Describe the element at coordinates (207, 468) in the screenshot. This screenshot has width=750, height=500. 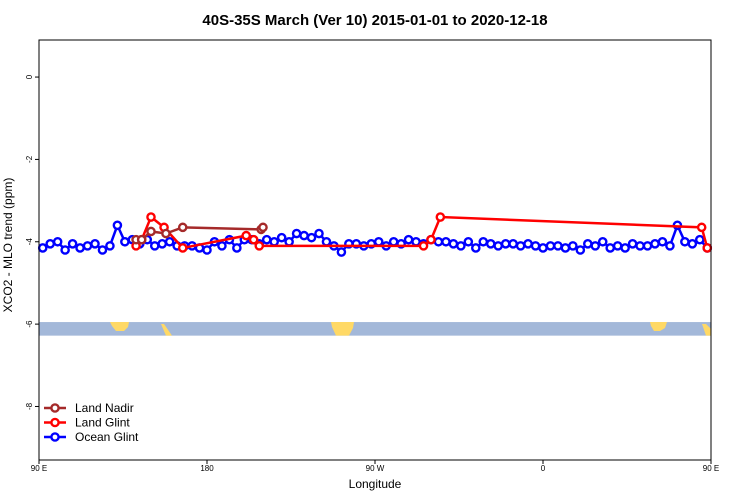
I see `x-tick-label: 180` at that location.